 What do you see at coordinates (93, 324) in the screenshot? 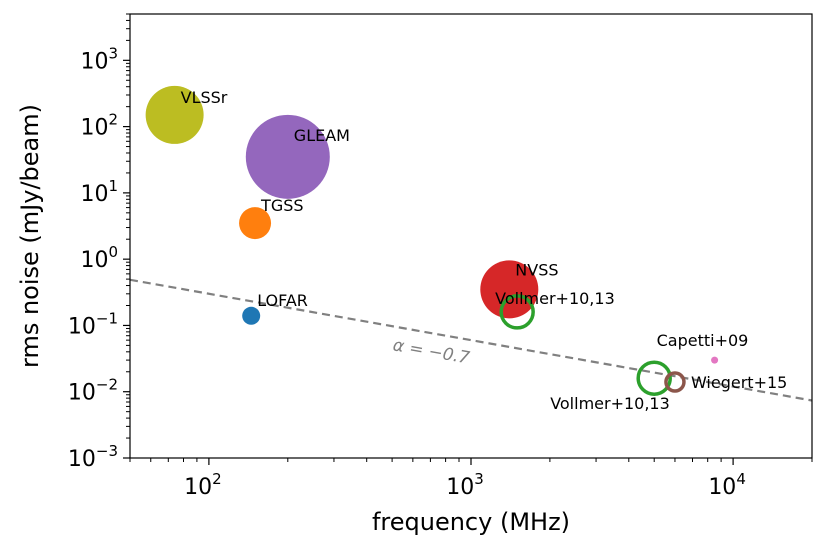
I see `y-tick-label-2: 10⁻¹` at bounding box center [93, 324].